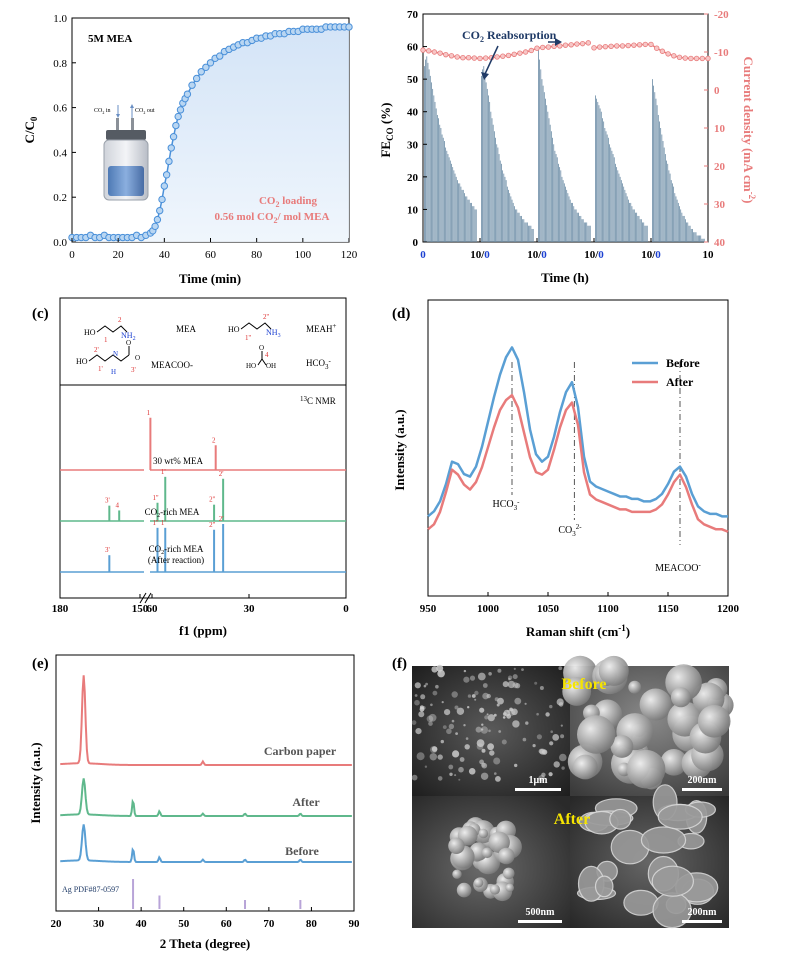 The image size is (794, 970). Describe the element at coordinates (124, 152) in the screenshot. I see `reactor-illustration: CO2 in CO2 out` at that location.